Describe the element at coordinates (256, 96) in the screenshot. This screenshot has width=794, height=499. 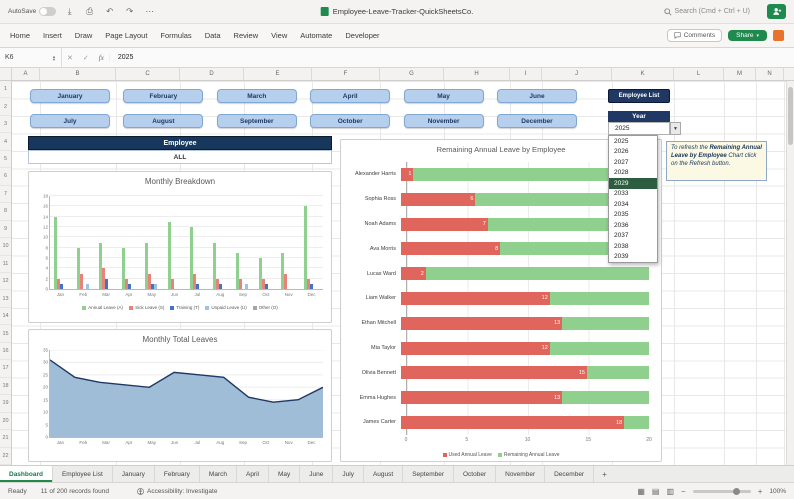
I see `month-button-march: March` at that location.